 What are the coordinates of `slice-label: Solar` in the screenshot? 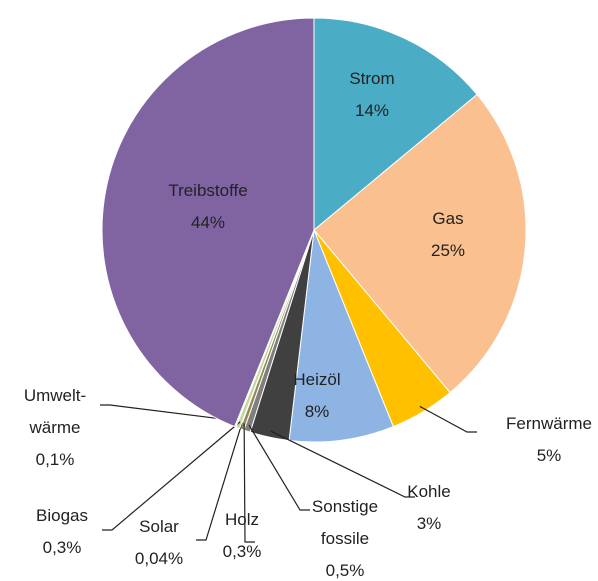 It's located at (159, 526).